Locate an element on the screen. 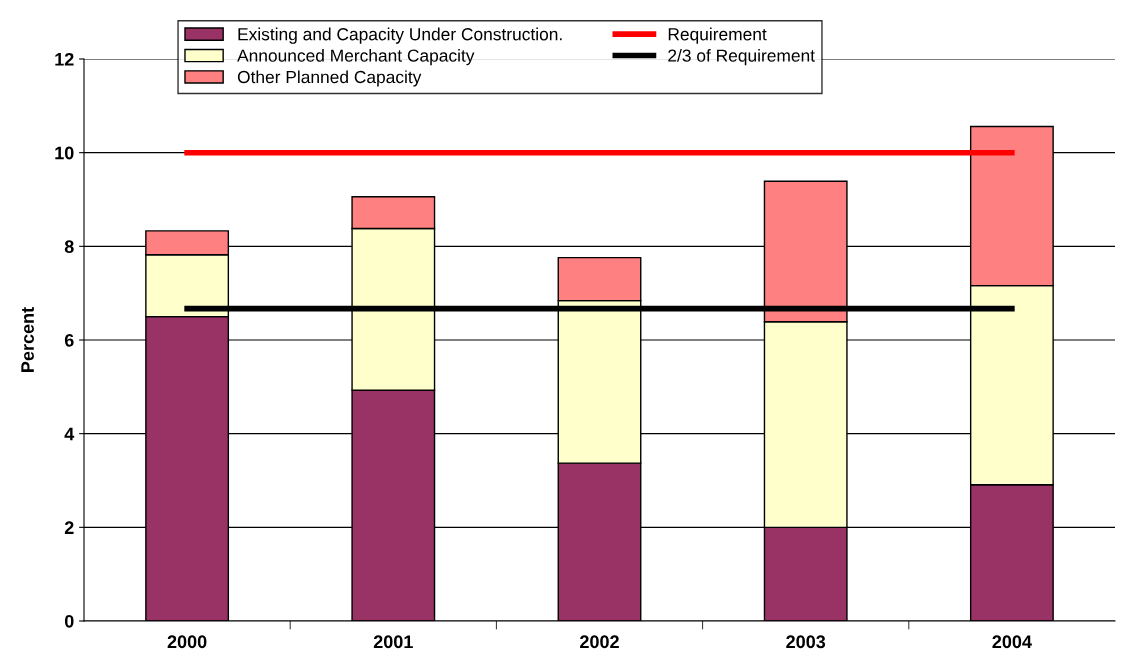  y-tick-label: 12 is located at coordinates (64, 59).